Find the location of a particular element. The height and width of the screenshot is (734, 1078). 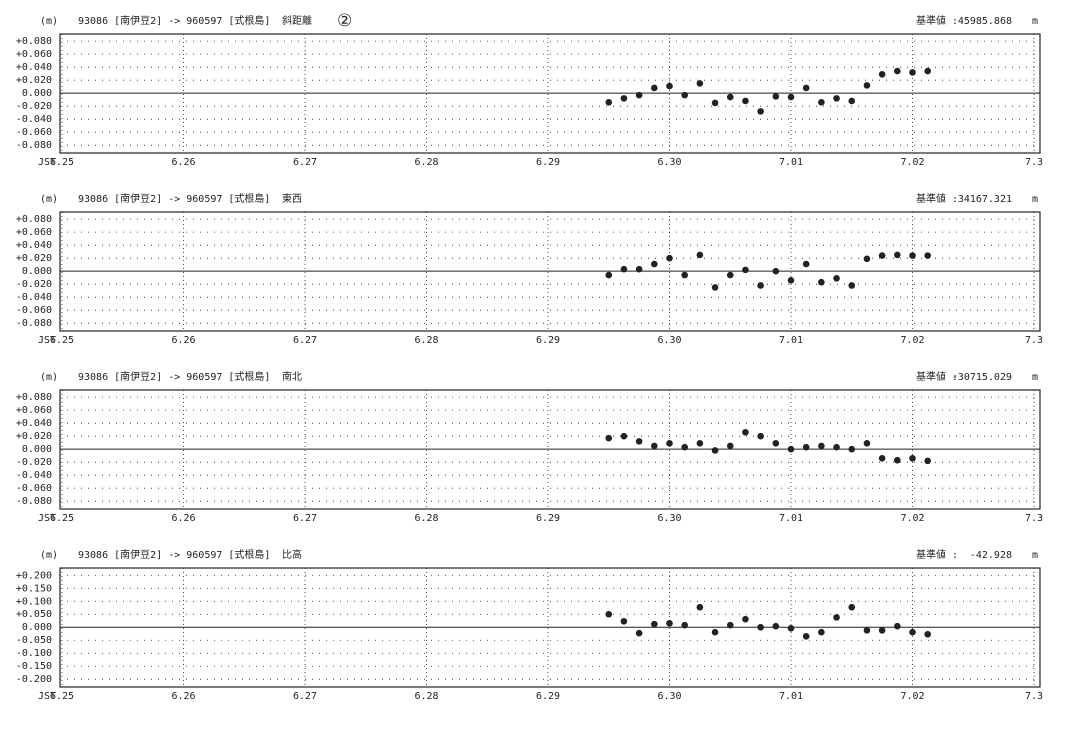

reference-value: -30715.029 is located at coordinates (982, 377).